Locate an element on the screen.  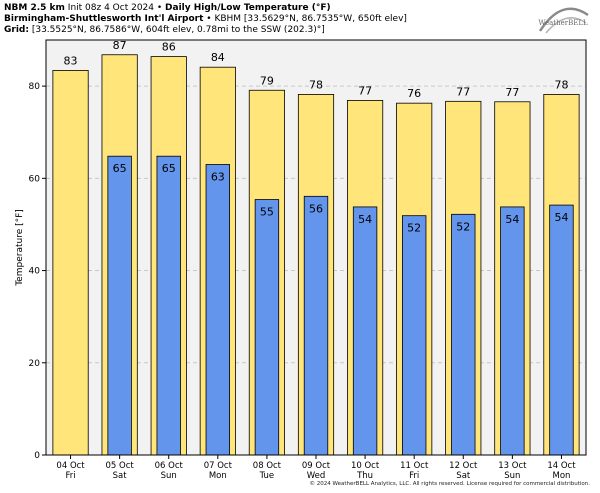
y-tick-label: 80 is located at coordinates (35, 87).